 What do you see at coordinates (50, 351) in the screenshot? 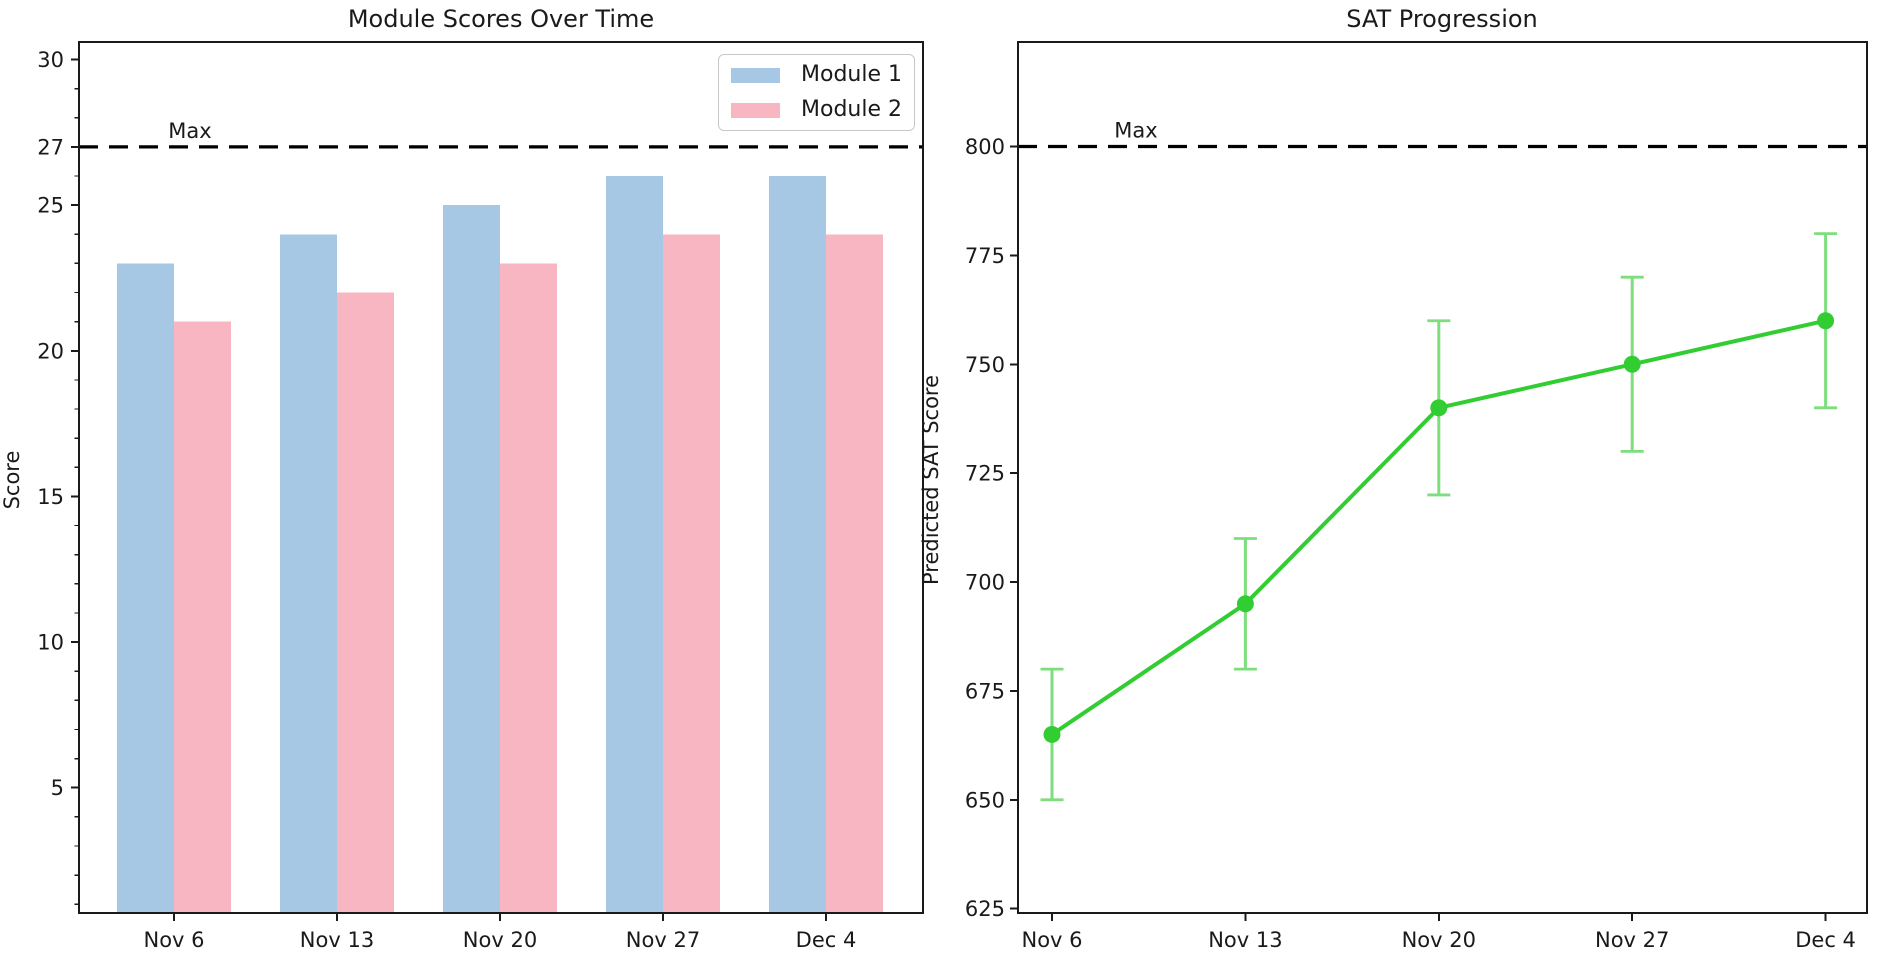
I see `y-tick-label: 20` at bounding box center [50, 351].